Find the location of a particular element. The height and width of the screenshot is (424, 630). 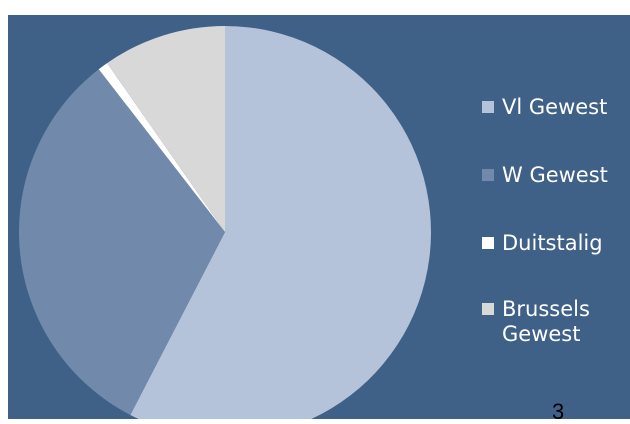

legend-swatch-brussels-gewest is located at coordinates (488, 309).